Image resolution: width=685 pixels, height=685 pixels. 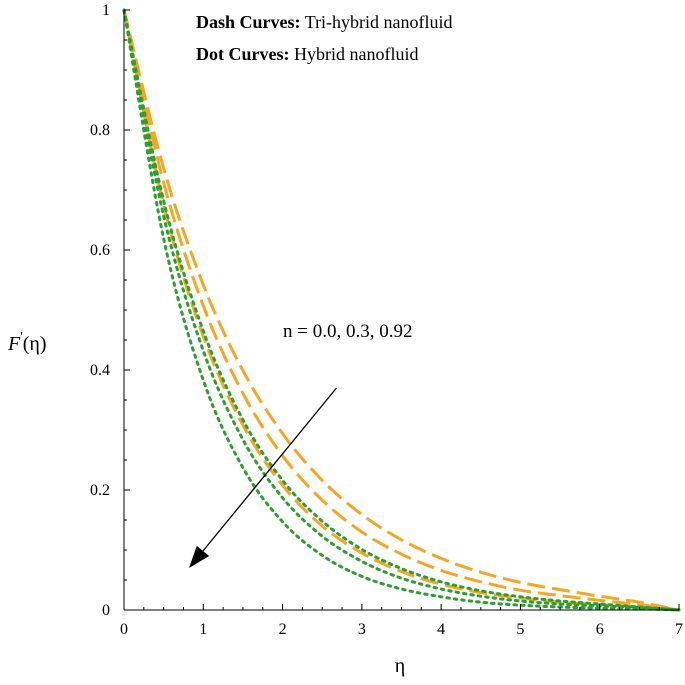 What do you see at coordinates (600, 629) in the screenshot?
I see `x-tick-label: 6` at bounding box center [600, 629].